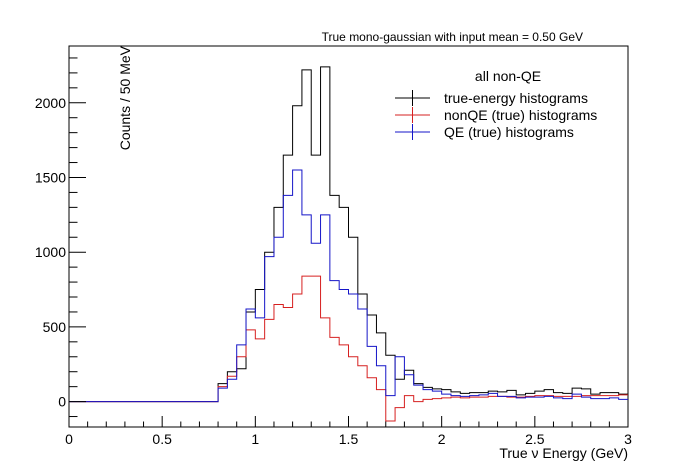 This screenshot has height=474, width=698. Describe the element at coordinates (62, 402) in the screenshot. I see `y-tick-label: 0` at that location.